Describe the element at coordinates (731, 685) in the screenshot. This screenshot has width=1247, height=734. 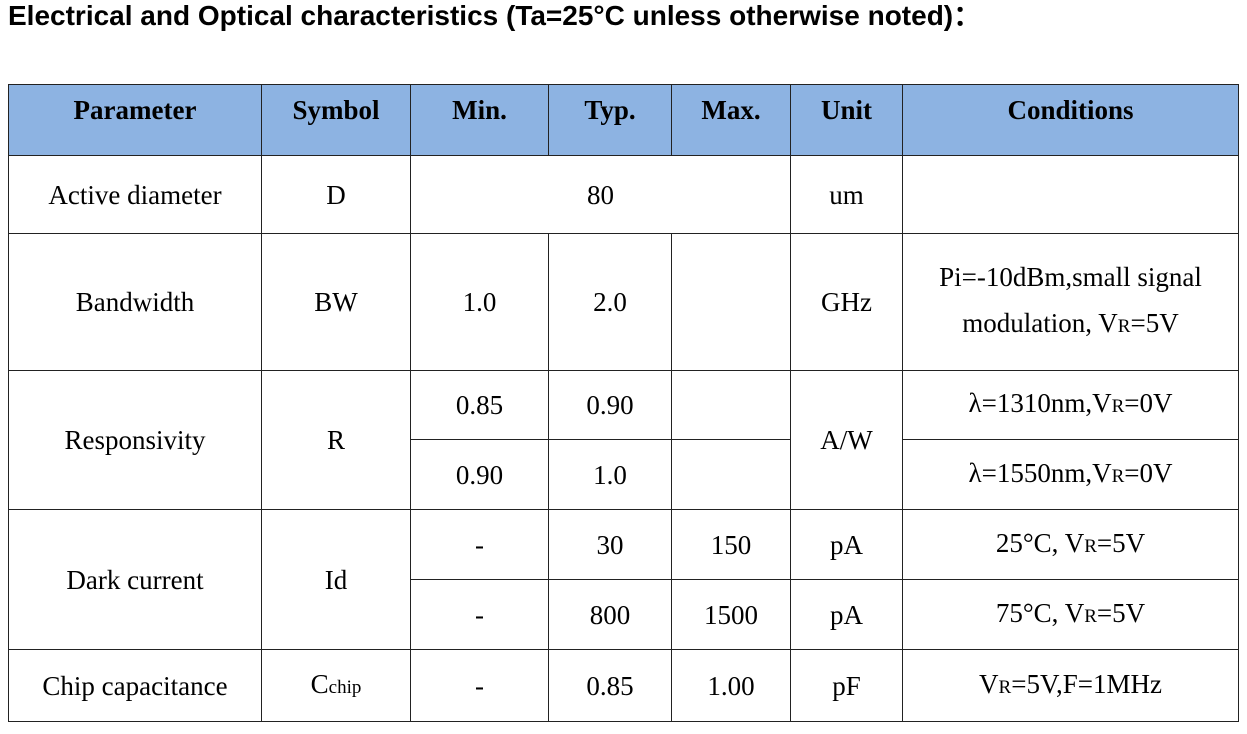
I see `max-cell: 1.00` at that location.